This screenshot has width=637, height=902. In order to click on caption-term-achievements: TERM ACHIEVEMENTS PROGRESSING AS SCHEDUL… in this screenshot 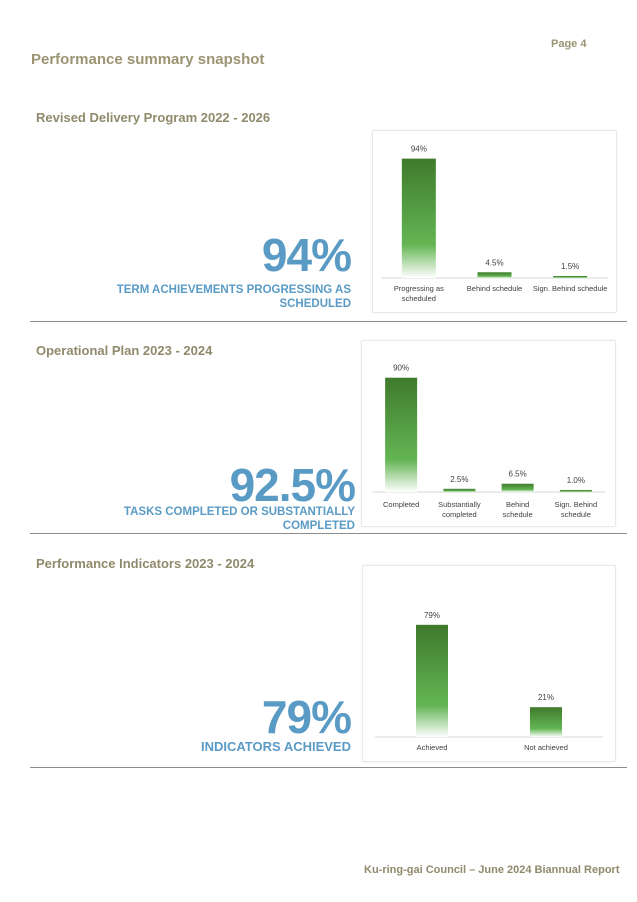, I will do `click(234, 297)`.